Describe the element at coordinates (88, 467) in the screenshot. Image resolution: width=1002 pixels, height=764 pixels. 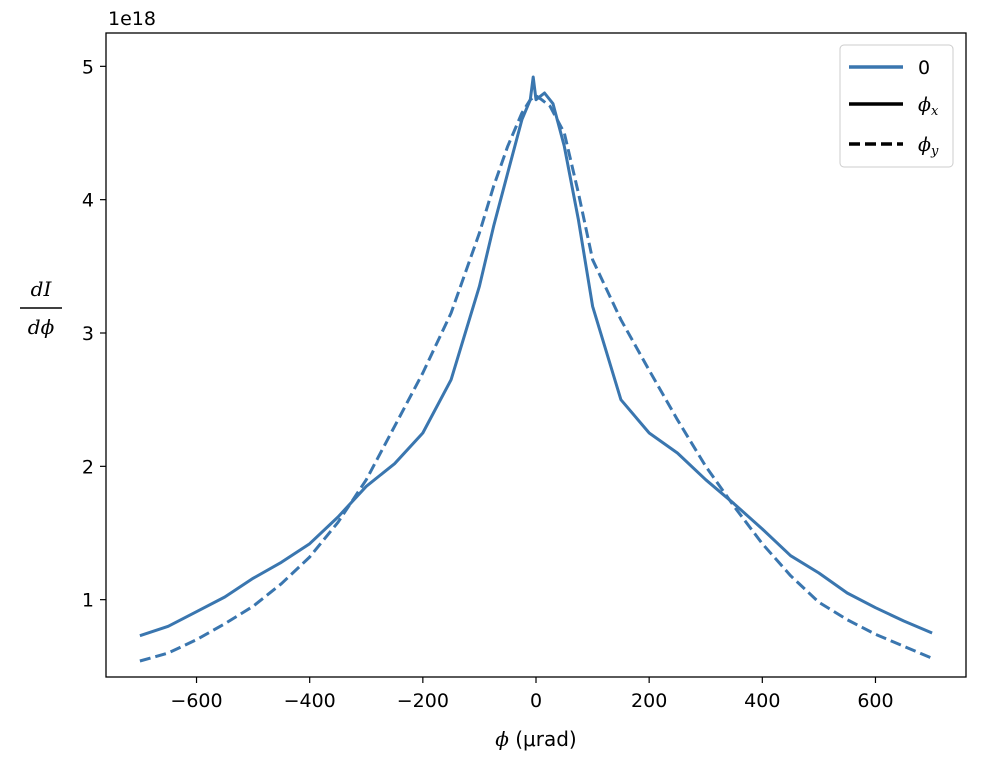
I see `y-tick-label: 2` at that location.